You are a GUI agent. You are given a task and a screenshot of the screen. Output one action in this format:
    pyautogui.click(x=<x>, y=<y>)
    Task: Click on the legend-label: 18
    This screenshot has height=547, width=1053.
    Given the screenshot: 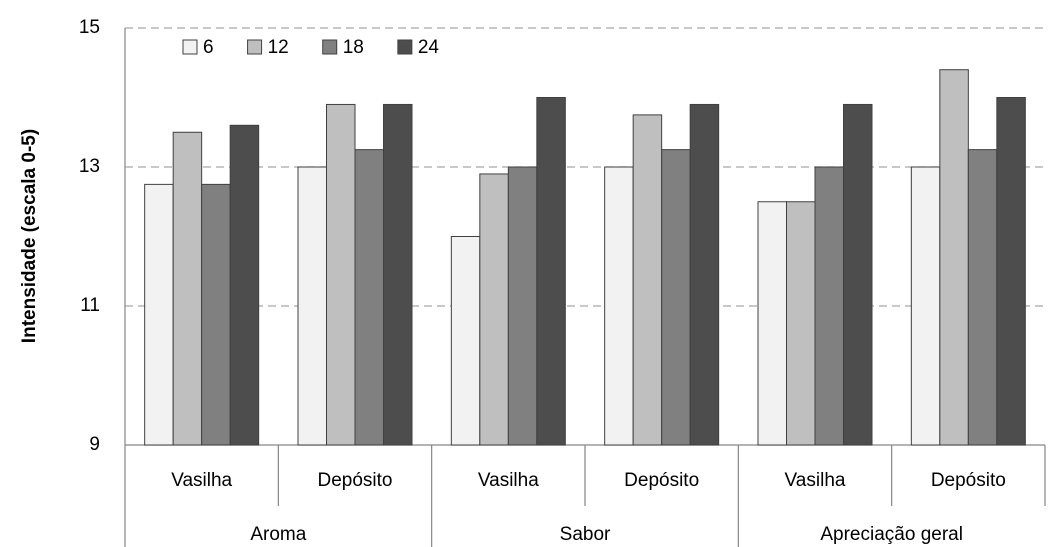 What is the action you would take?
    pyautogui.click(x=353, y=47)
    